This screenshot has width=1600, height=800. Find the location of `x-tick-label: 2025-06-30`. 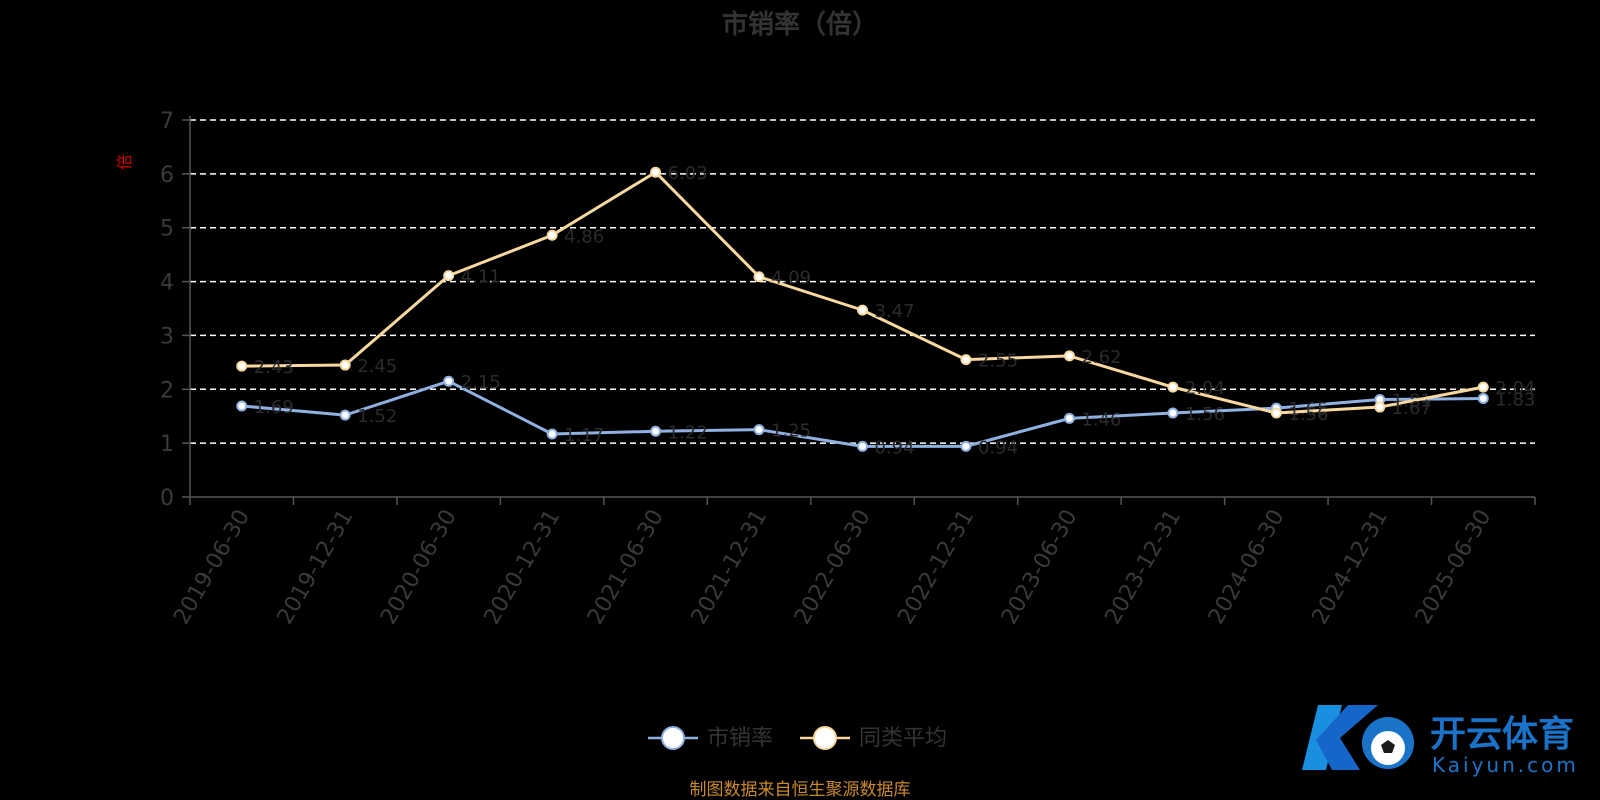

x-tick-label: 2025-06-30 is located at coordinates (1454, 567).